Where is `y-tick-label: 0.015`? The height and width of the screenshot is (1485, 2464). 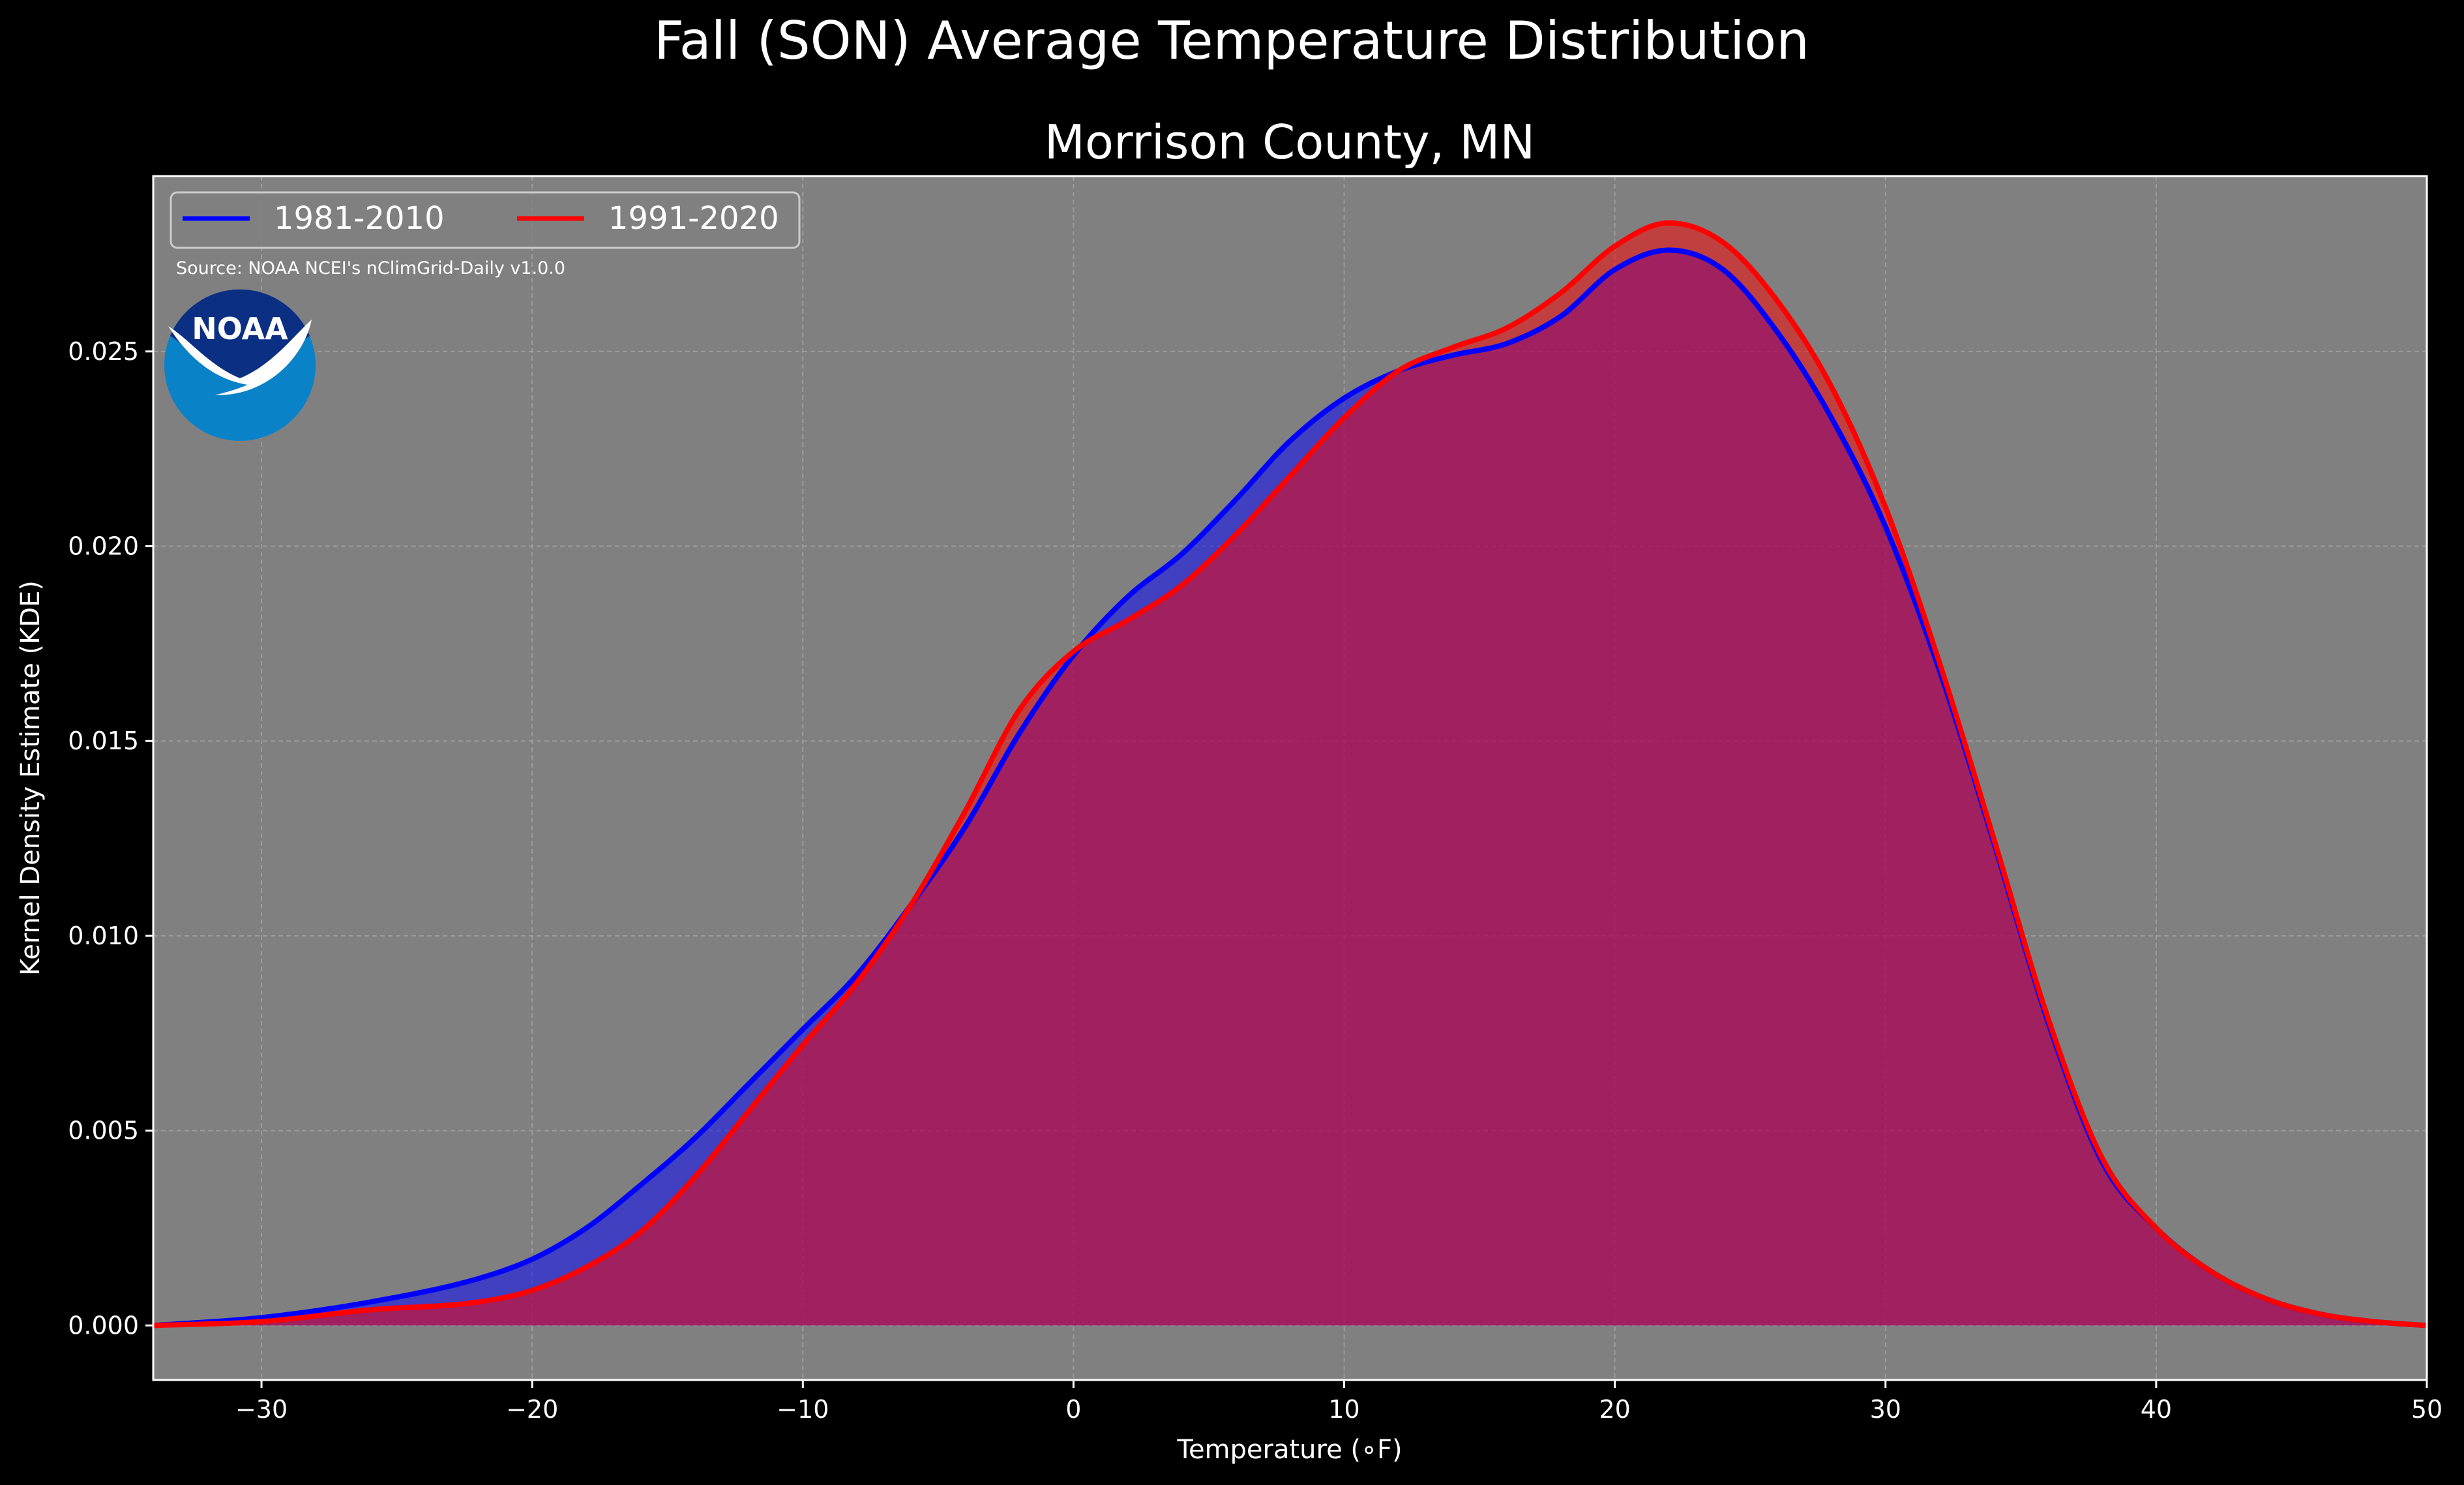
y-tick-label: 0.015 is located at coordinates (103, 741).